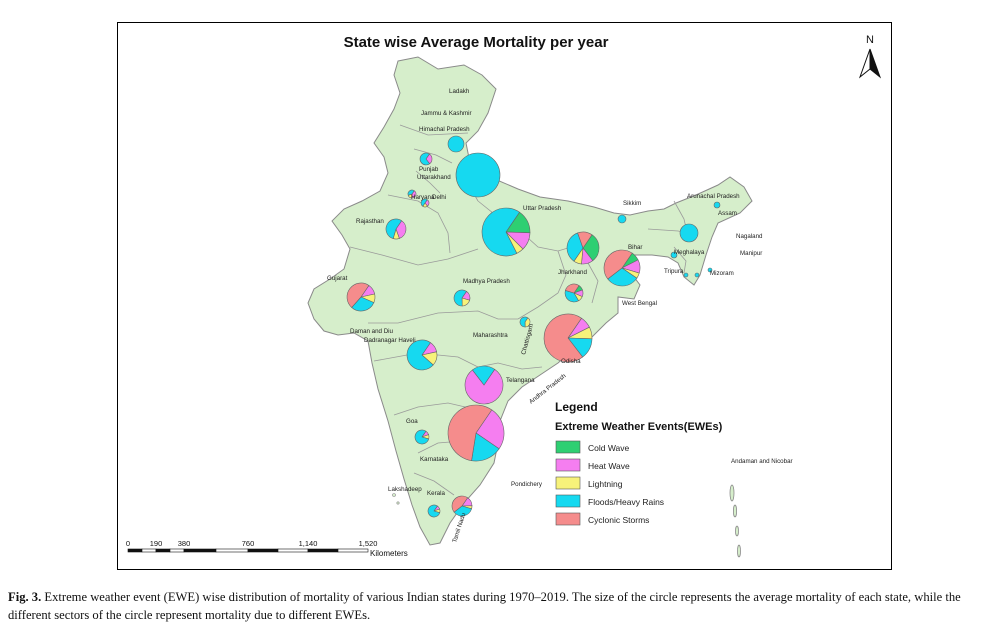 The width and height of the screenshot is (1008, 624). Describe the element at coordinates (576, 407) in the screenshot. I see `legend-title: Legend` at that location.